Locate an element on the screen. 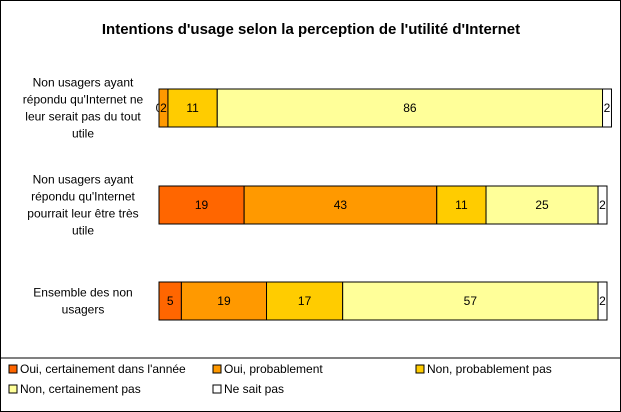  data-label-2-0: 5 is located at coordinates (170, 301).